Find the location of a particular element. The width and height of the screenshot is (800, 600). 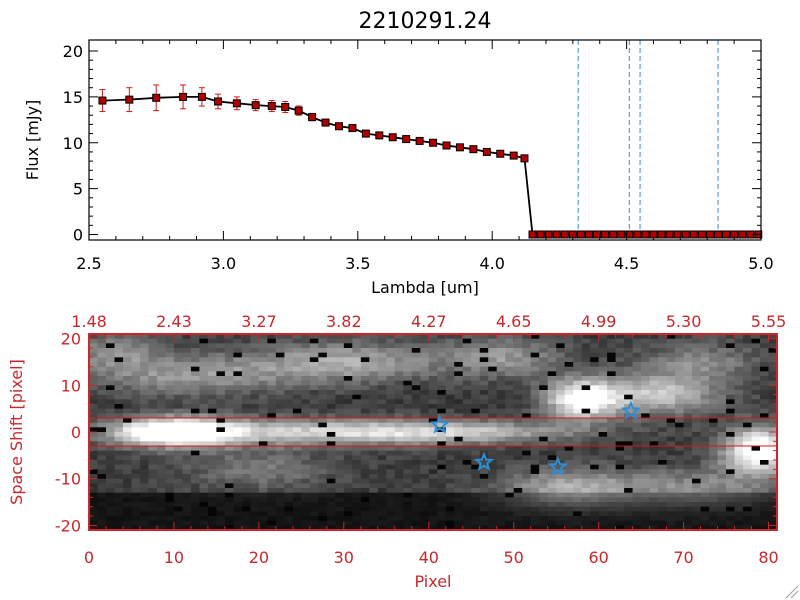

top-axis-label: 4.27 is located at coordinates (429, 321).